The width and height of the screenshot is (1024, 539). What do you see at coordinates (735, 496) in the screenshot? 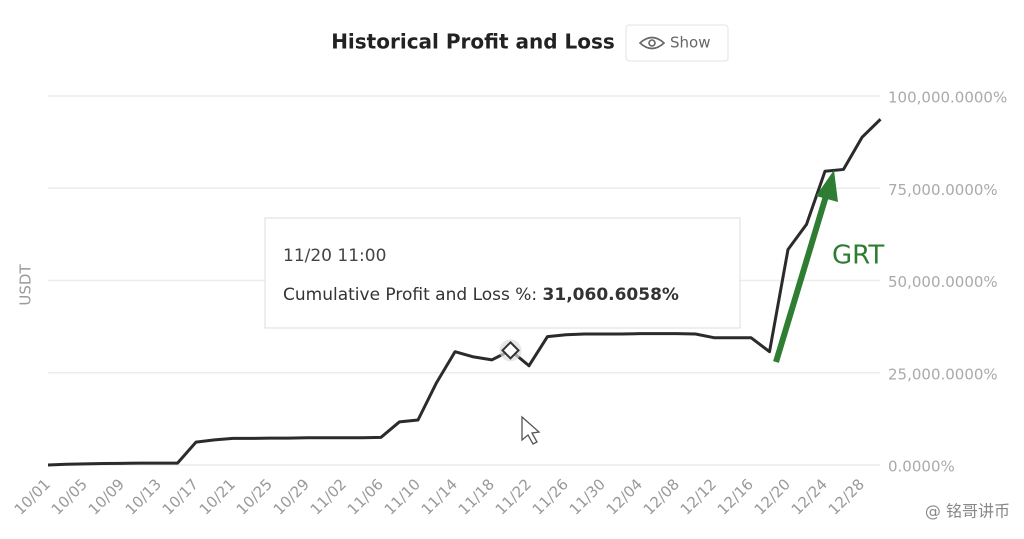
I see `x-tick-label: 12/16` at bounding box center [735, 496].